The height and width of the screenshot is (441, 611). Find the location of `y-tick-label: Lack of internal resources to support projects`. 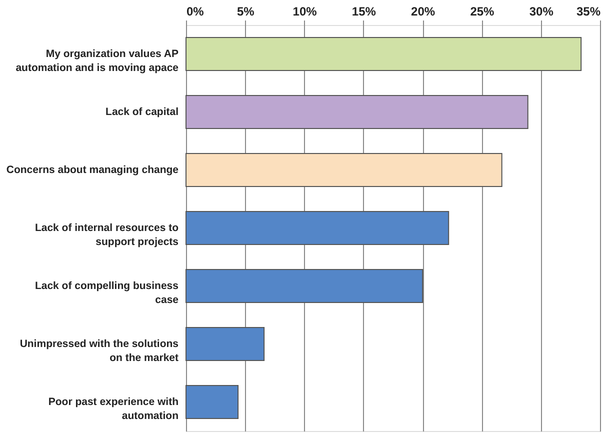

y-tick-label: Lack of internal resources to support projects is located at coordinates (106, 235).